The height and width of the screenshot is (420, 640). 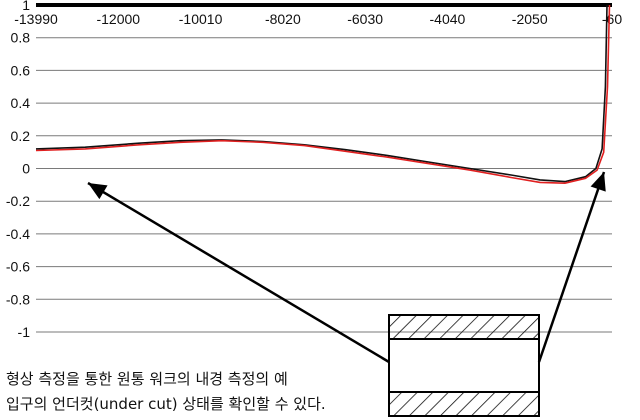 I want to click on caption-line-1: 형상 측정을 통한 원통 워크의 내경 측정의 예, so click(x=147, y=379).